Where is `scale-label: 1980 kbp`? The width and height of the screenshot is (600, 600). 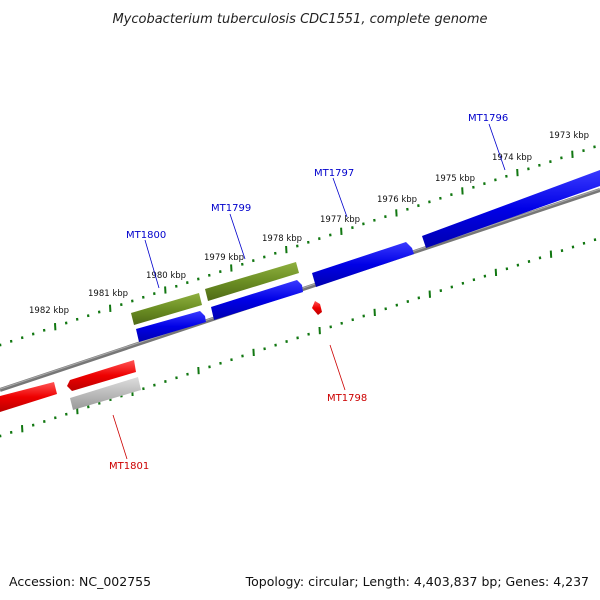
scale-label: 1980 kbp is located at coordinates (166, 276).